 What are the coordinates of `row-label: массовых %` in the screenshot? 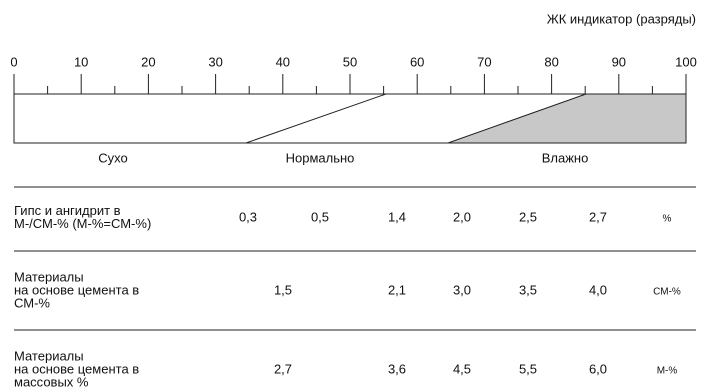 It's located at (51, 381).